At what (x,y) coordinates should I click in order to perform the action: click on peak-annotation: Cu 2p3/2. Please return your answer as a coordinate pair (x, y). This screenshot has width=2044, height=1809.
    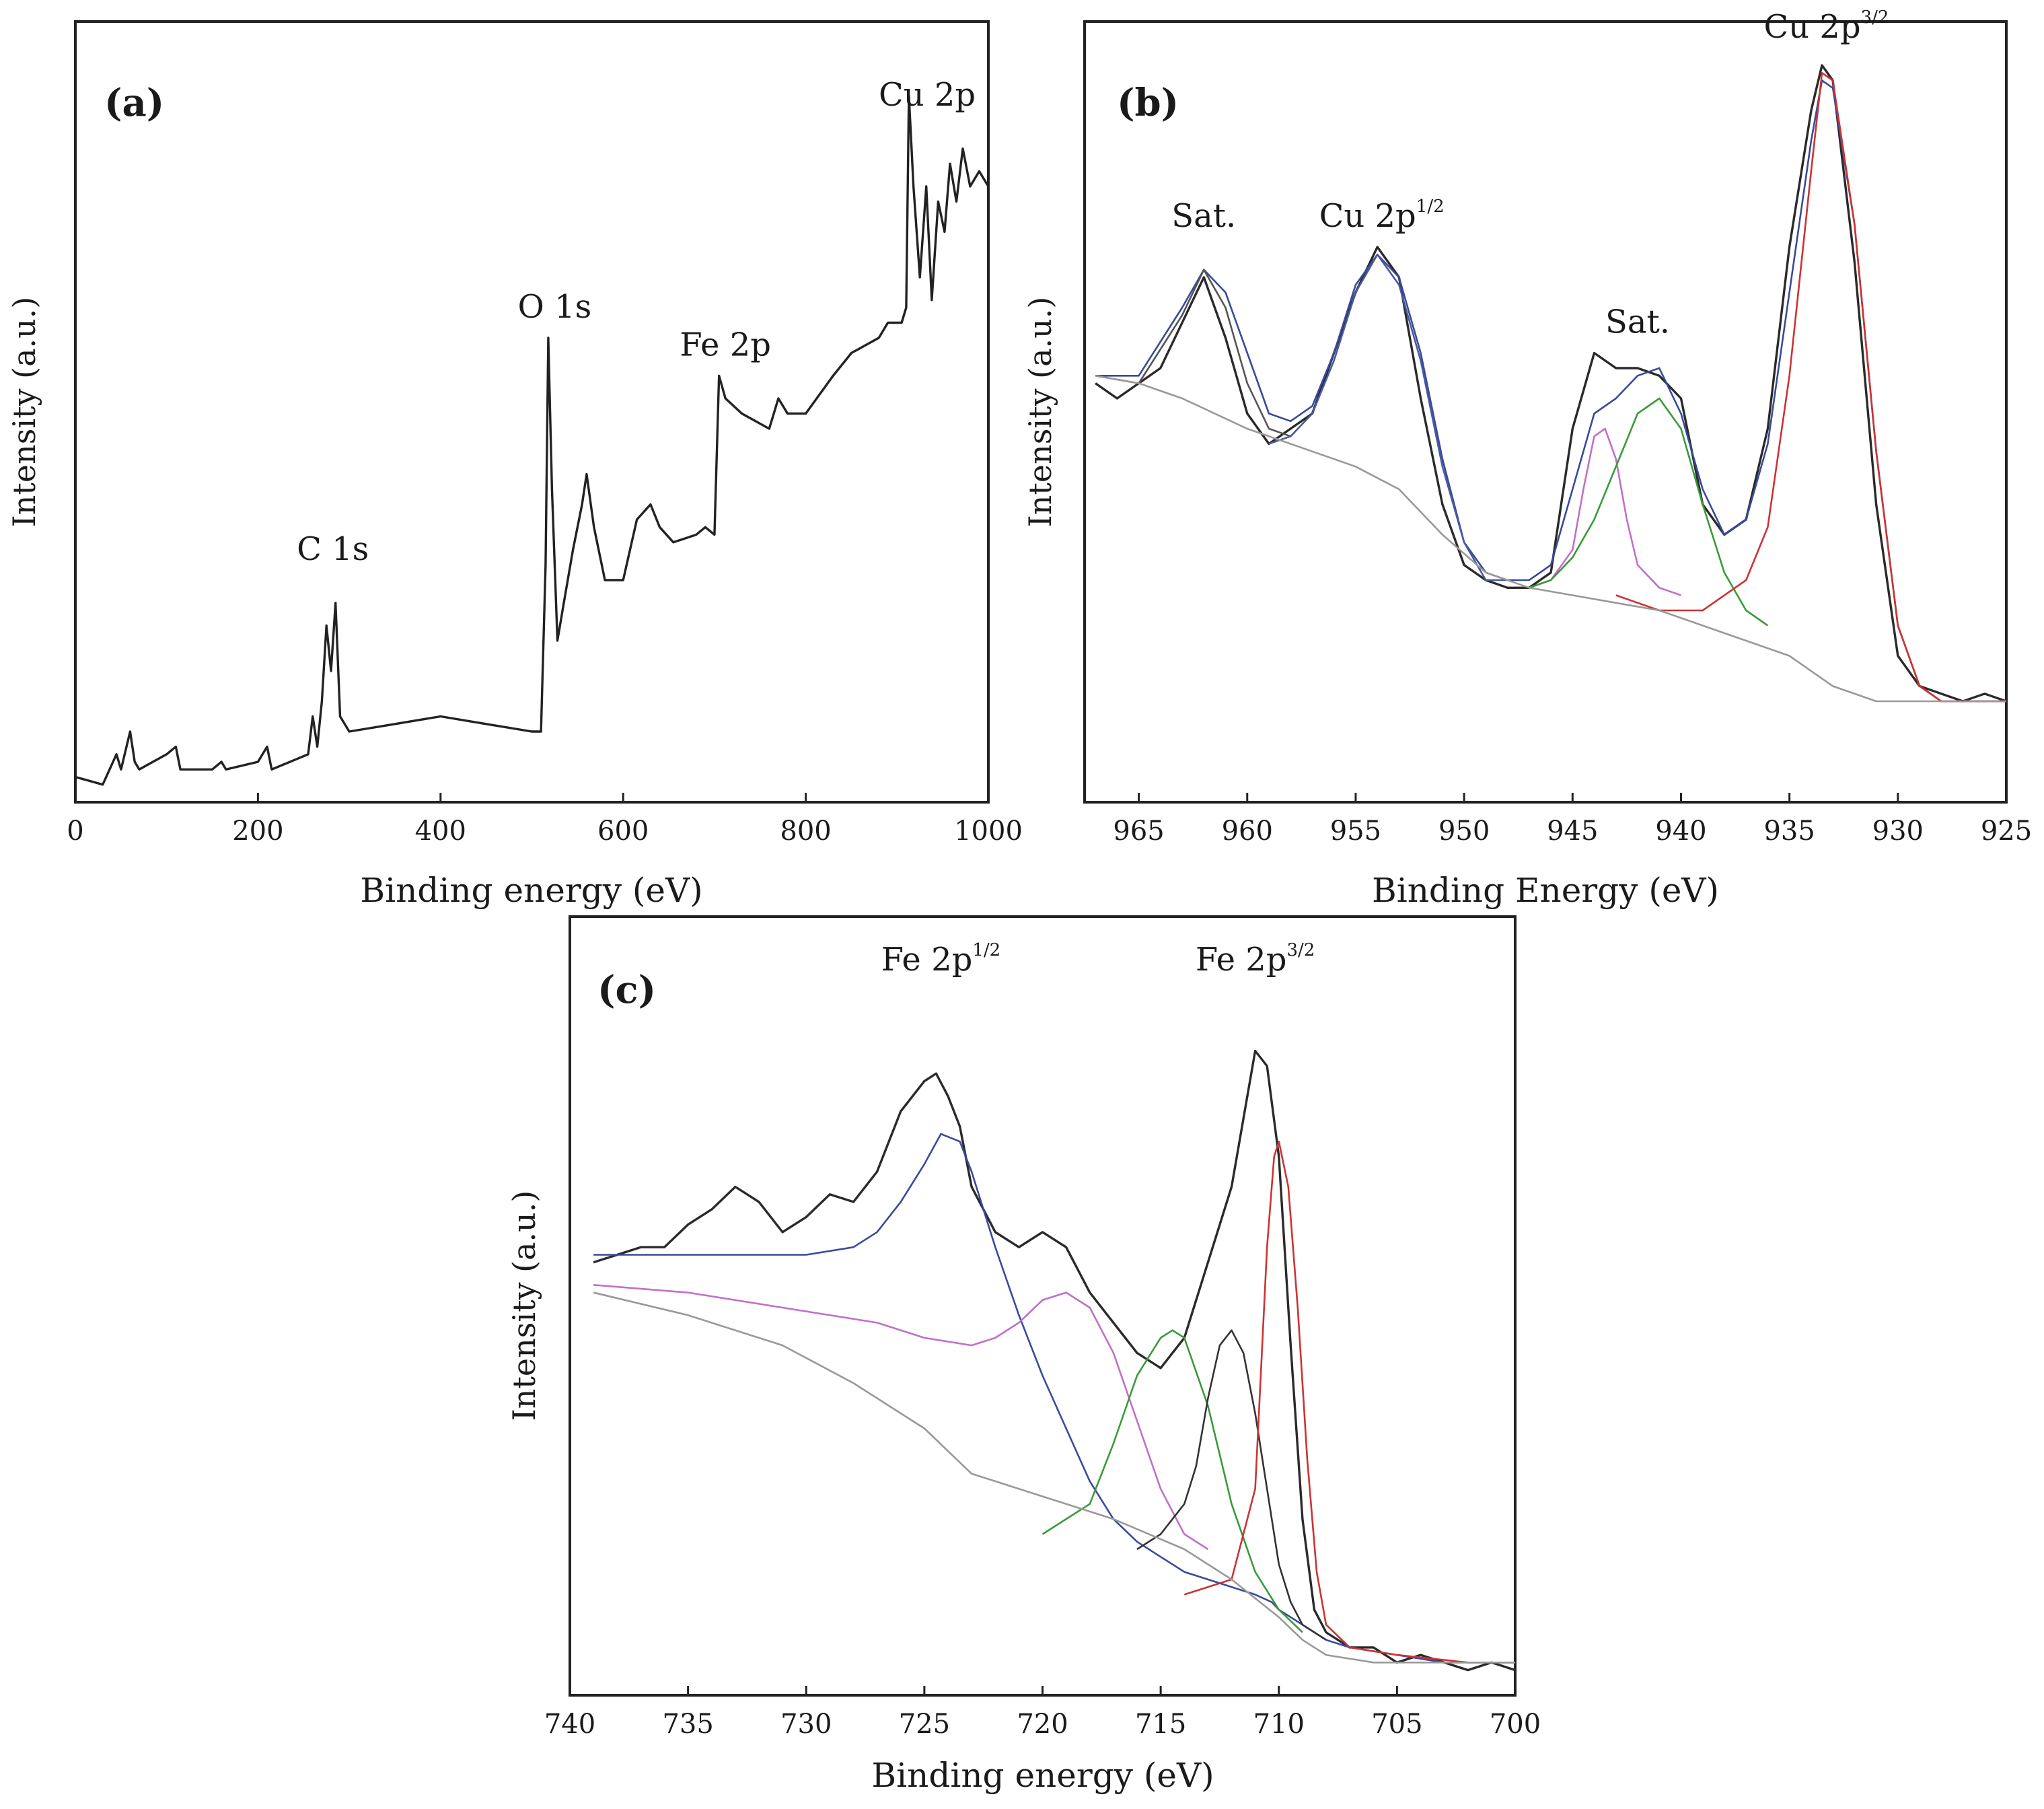
    Looking at the image, I should click on (1826, 26).